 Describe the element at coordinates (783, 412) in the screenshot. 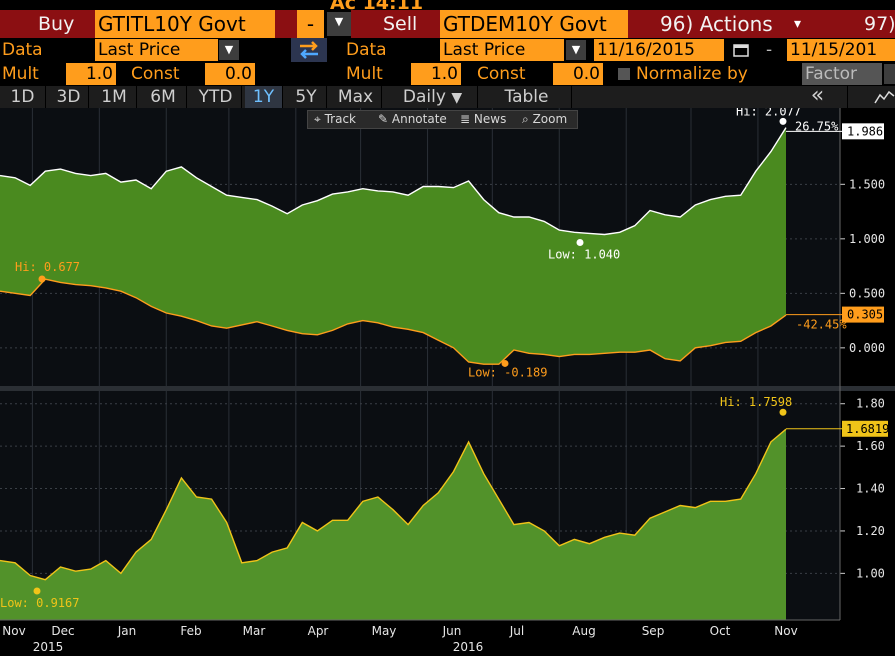

I see `spread-hi-marker` at that location.